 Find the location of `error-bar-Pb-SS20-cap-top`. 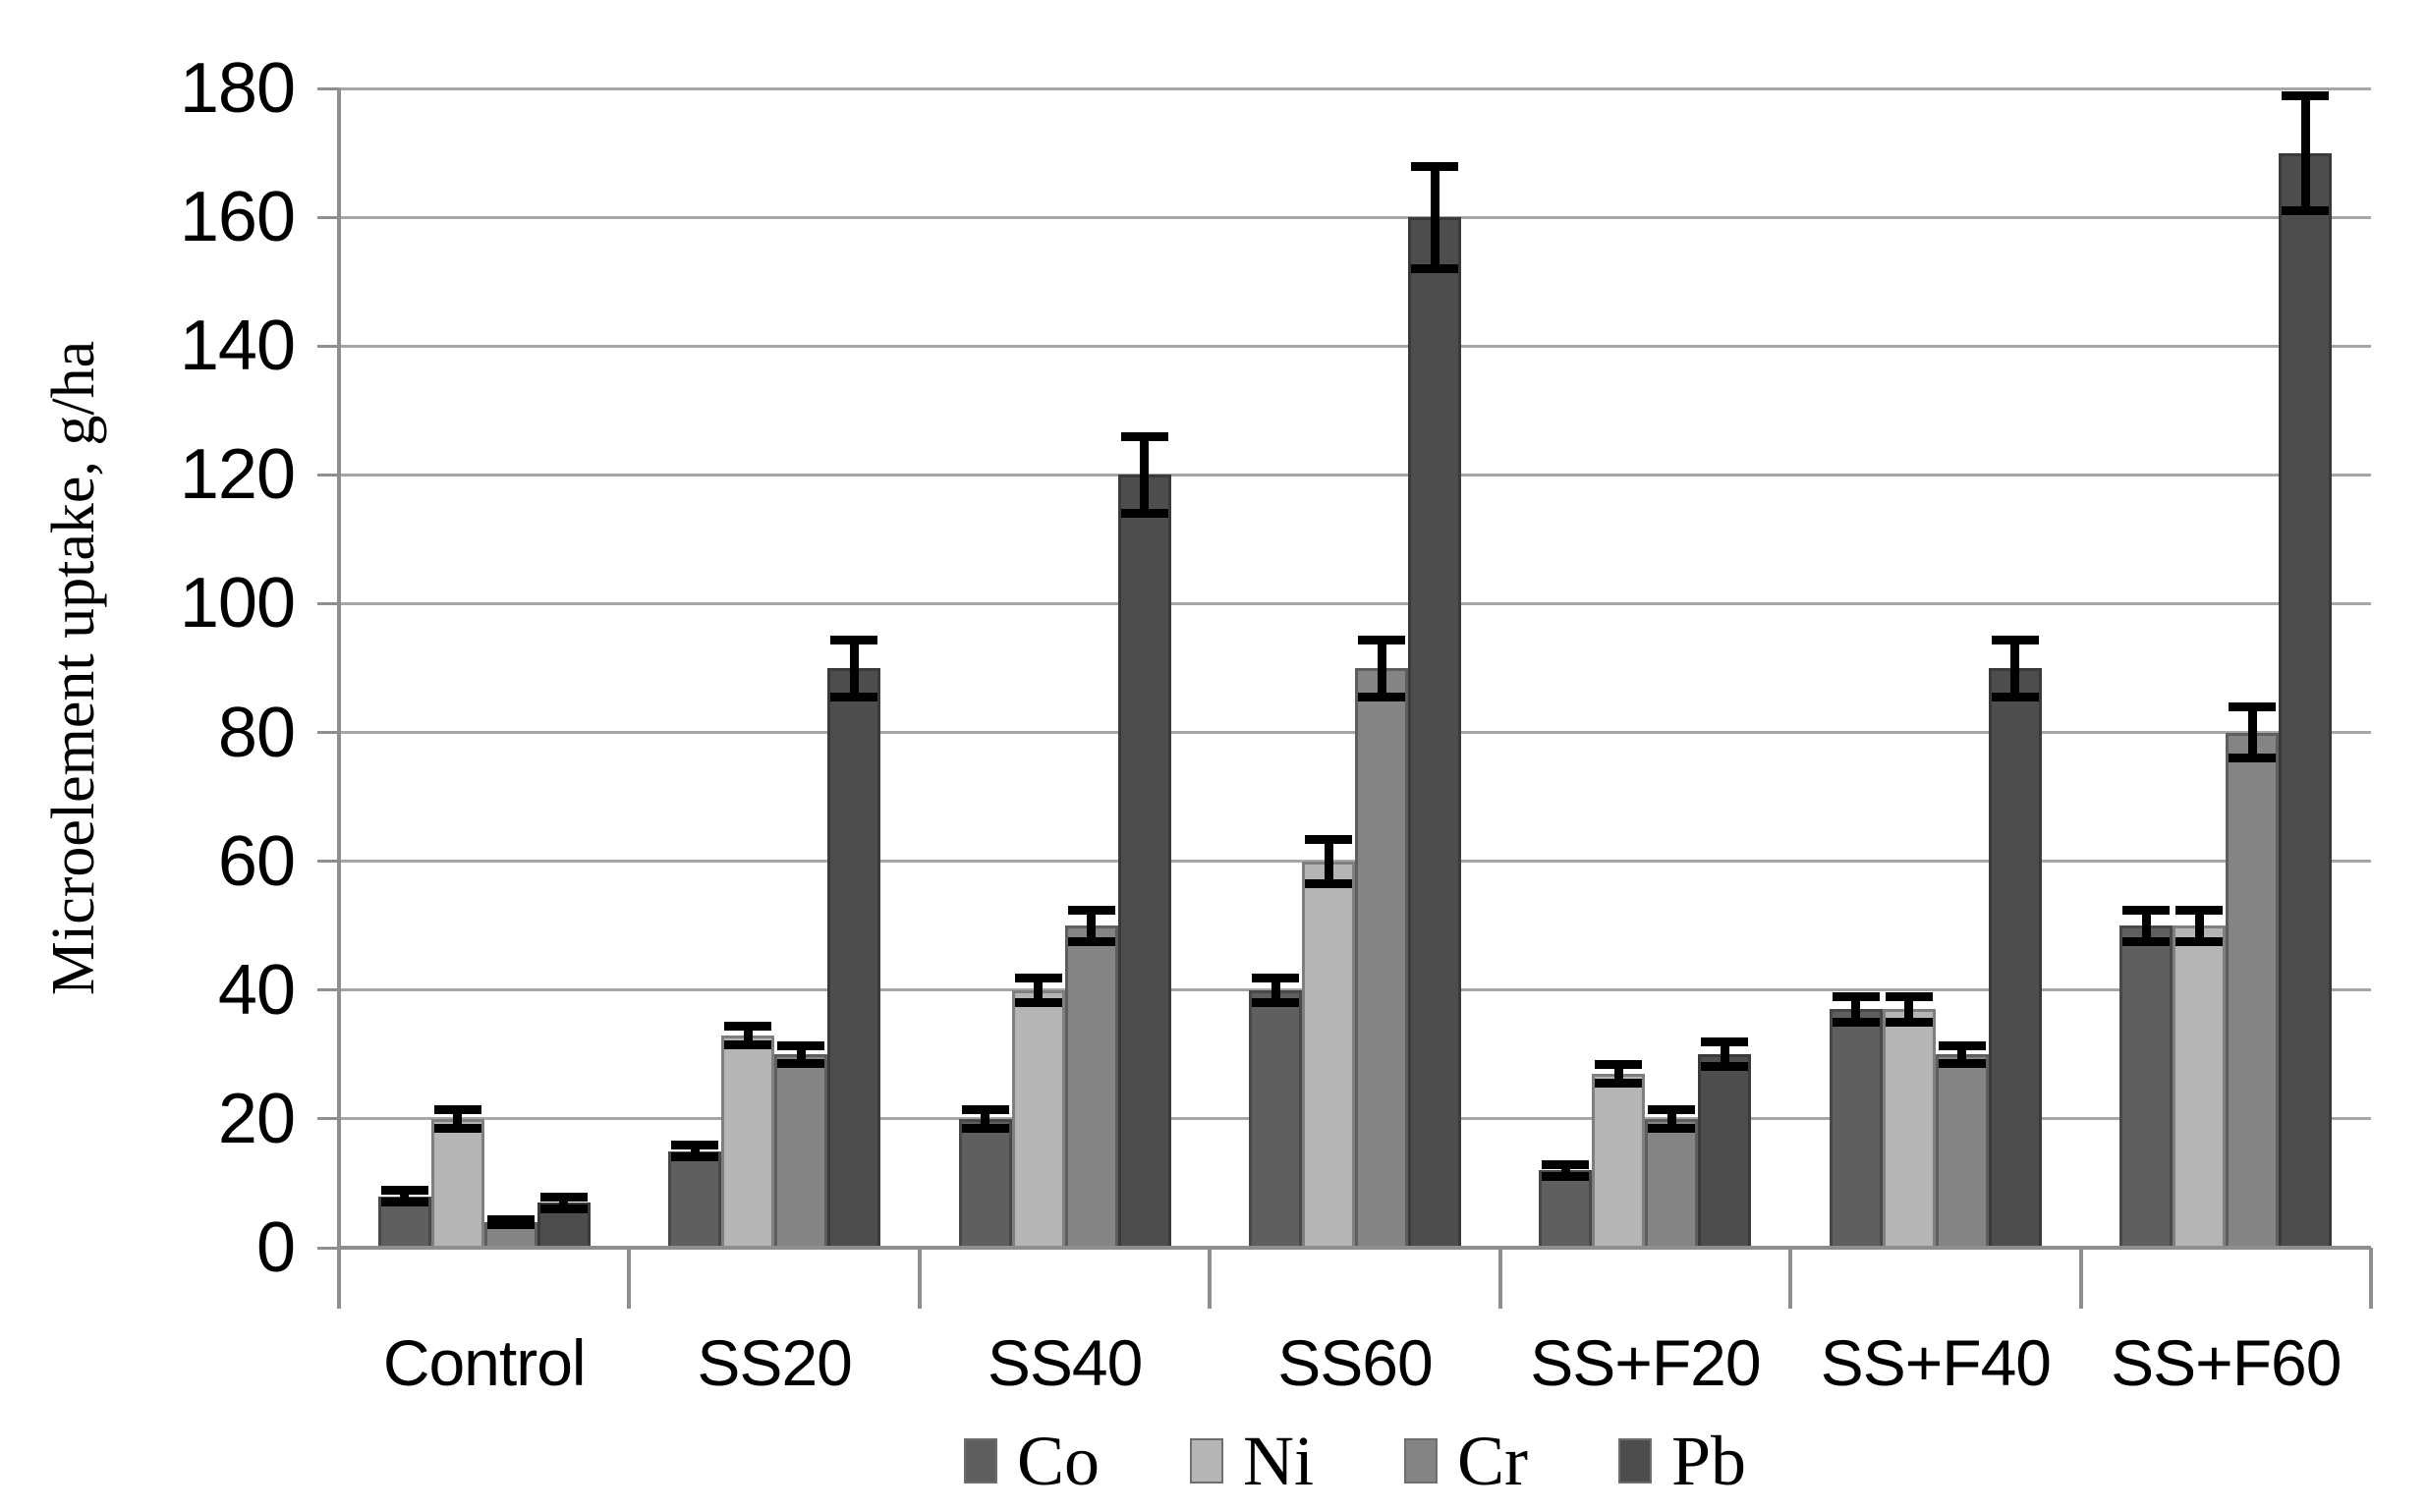

error-bar-Pb-SS20-cap-top is located at coordinates (854, 639).